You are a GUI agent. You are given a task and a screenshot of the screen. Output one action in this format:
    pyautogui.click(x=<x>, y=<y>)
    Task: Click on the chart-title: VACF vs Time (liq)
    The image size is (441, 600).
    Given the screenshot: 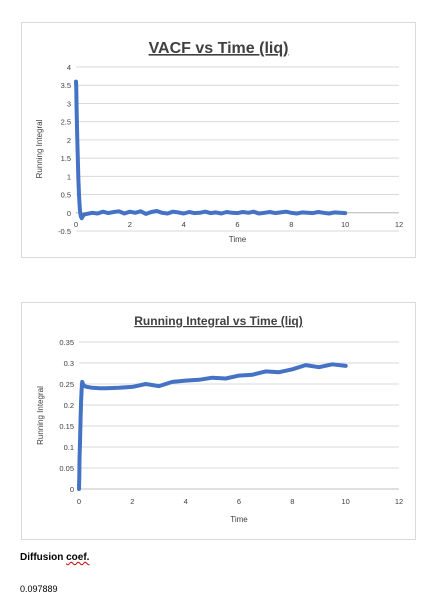 What is the action you would take?
    pyautogui.click(x=219, y=48)
    